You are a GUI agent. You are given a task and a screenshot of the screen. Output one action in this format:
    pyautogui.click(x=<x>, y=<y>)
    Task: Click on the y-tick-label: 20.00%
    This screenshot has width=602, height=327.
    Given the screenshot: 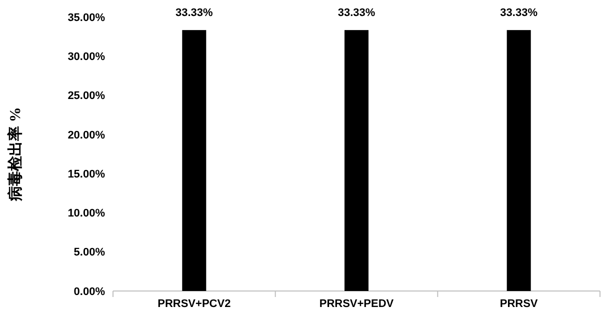 What is the action you would take?
    pyautogui.click(x=87, y=135)
    